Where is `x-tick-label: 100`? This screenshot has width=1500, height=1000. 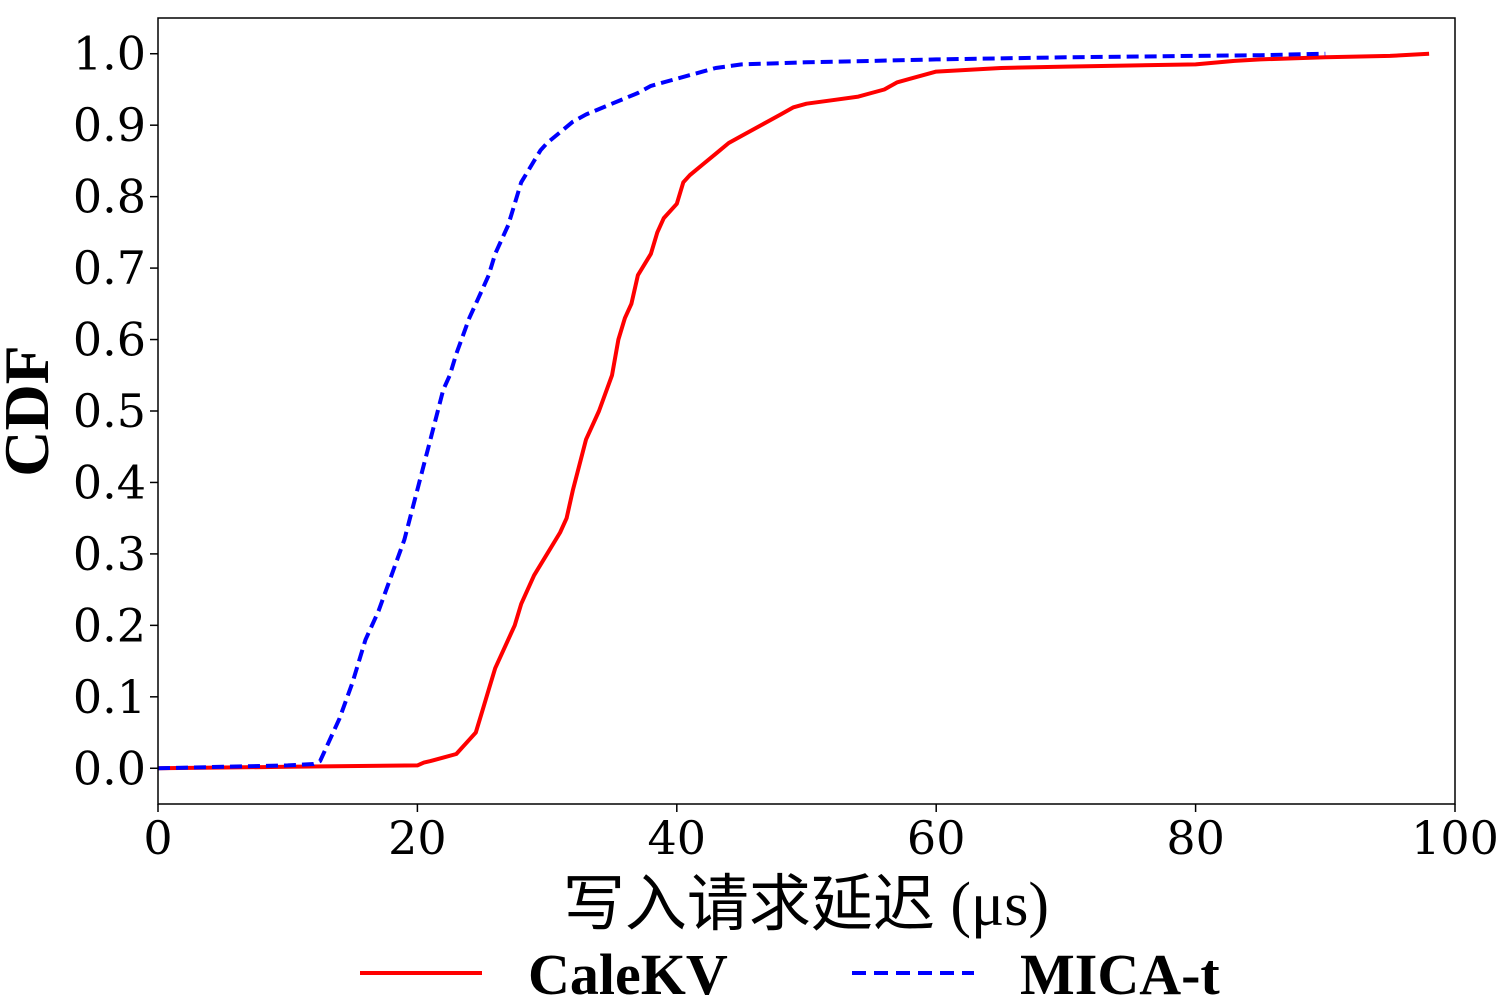
x-tick-label: 100 is located at coordinates (1455, 838).